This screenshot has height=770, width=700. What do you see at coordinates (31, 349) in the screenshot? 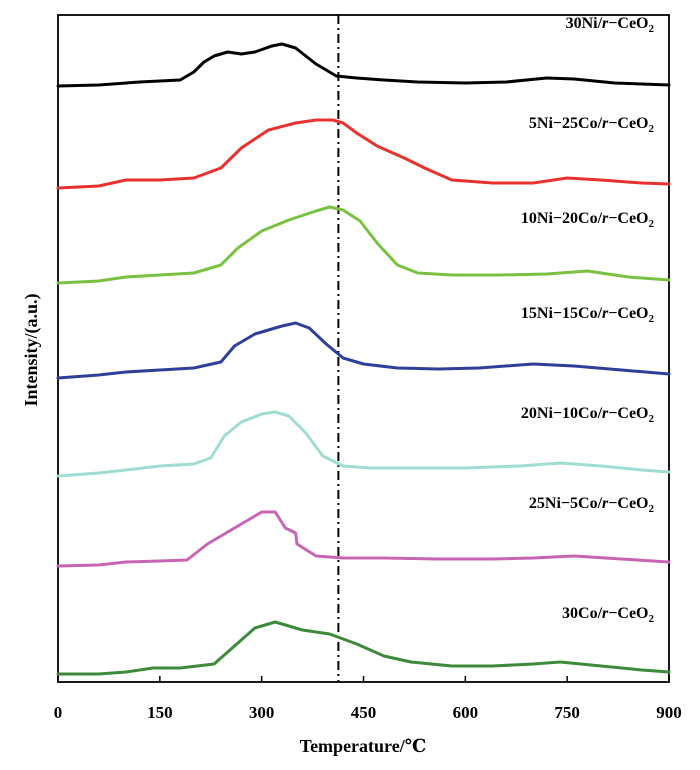
I see `y-axis-title: Intensity/(a.u.)` at bounding box center [31, 349].